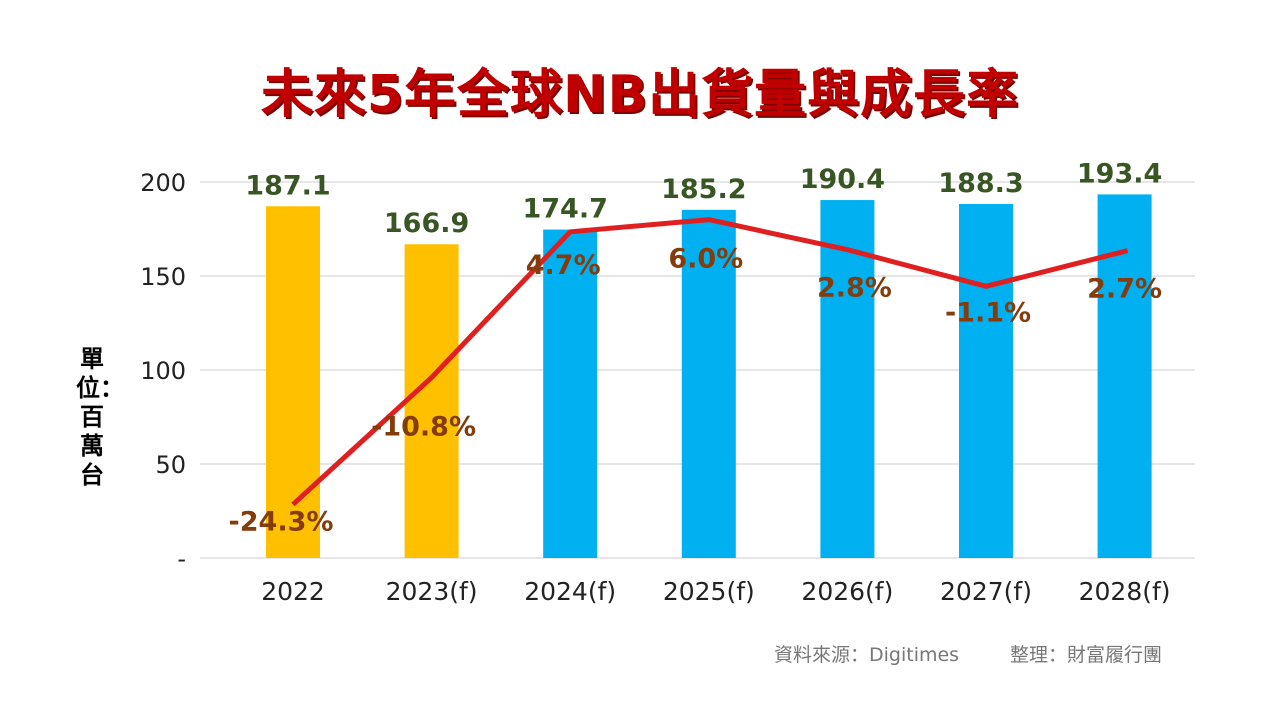 Image resolution: width=1280 pixels, height=720 pixels. What do you see at coordinates (640, 95) in the screenshot?
I see `chart-title: 未來5年全球NB出貨量與成長率` at bounding box center [640, 95].